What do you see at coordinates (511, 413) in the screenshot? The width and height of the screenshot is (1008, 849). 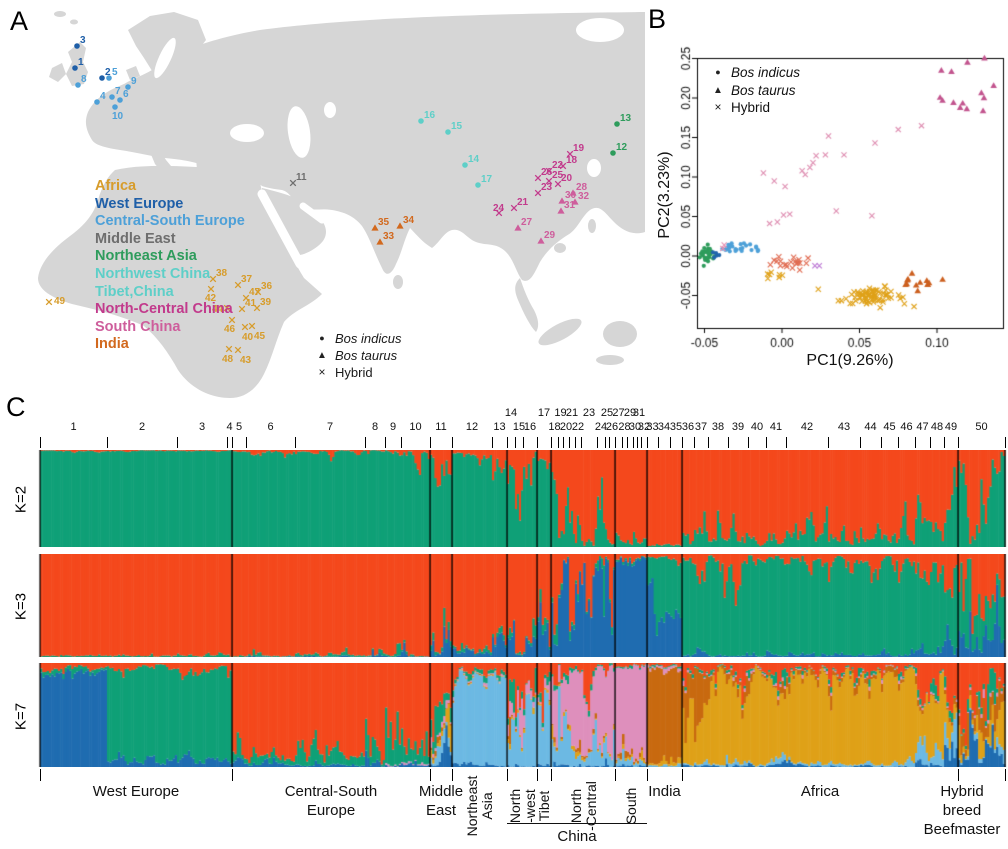 I see `population-number: 14` at bounding box center [511, 413].